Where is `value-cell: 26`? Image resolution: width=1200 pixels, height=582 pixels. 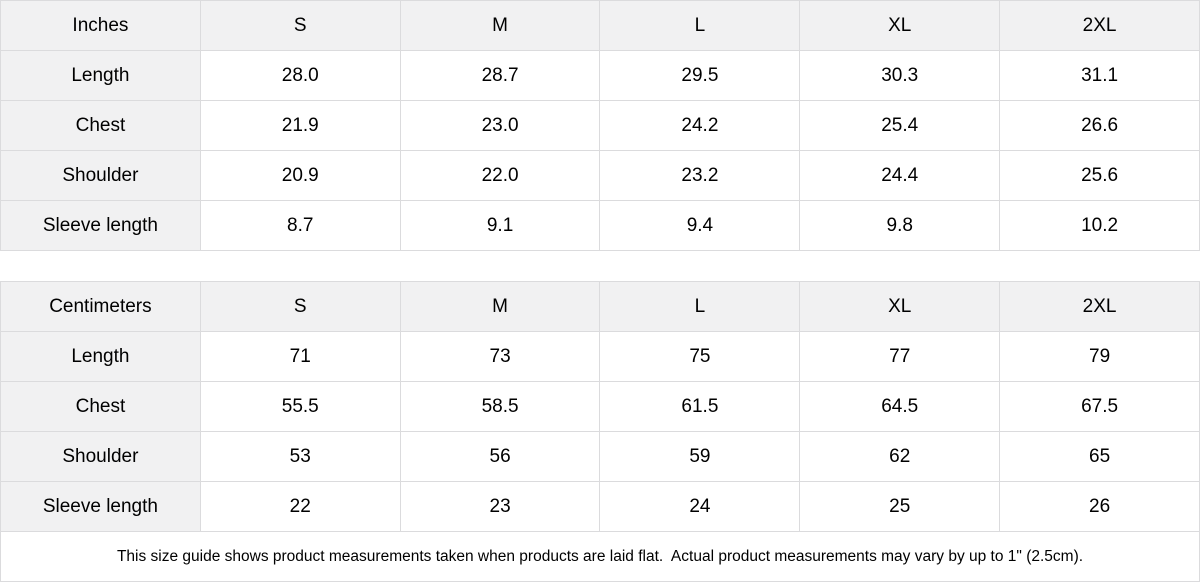
value-cell: 26 is located at coordinates (1099, 506).